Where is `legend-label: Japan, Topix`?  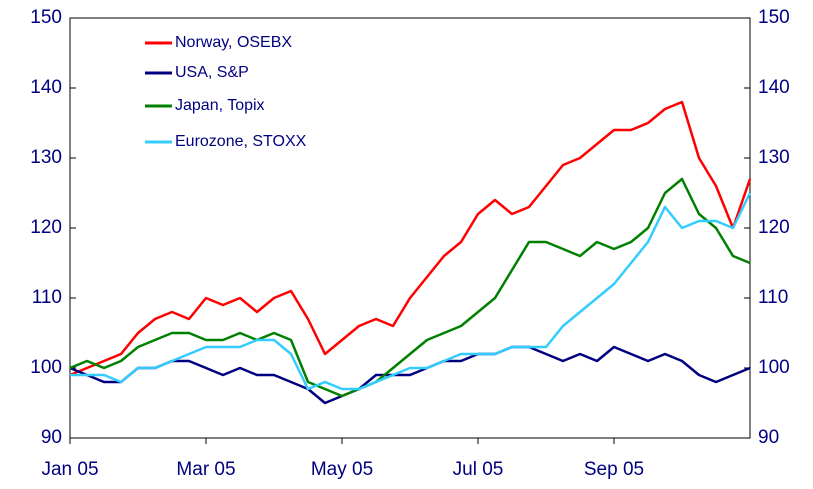
legend-label: Japan, Topix is located at coordinates (220, 105).